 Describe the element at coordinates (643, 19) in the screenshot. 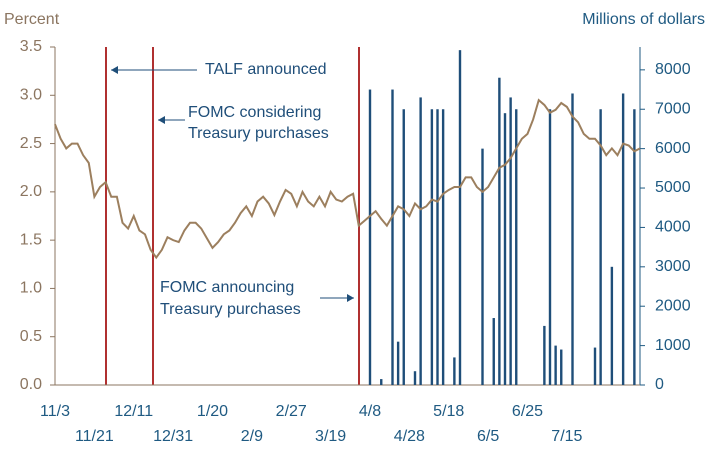

I see `y2-axis-label: Millions of dollars` at that location.